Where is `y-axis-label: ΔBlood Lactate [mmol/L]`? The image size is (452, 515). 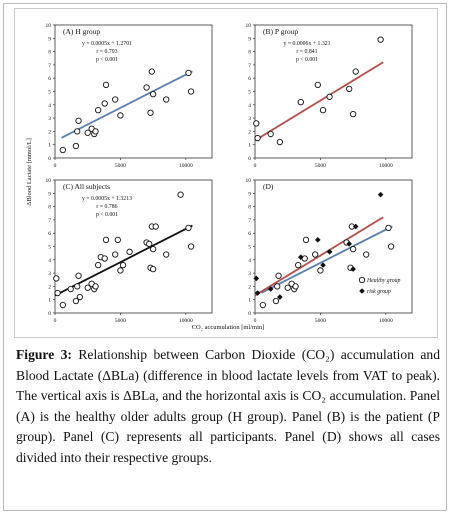
y-axis-label: ΔBlood Lactate [mmol/L] is located at coordinates (29, 172).